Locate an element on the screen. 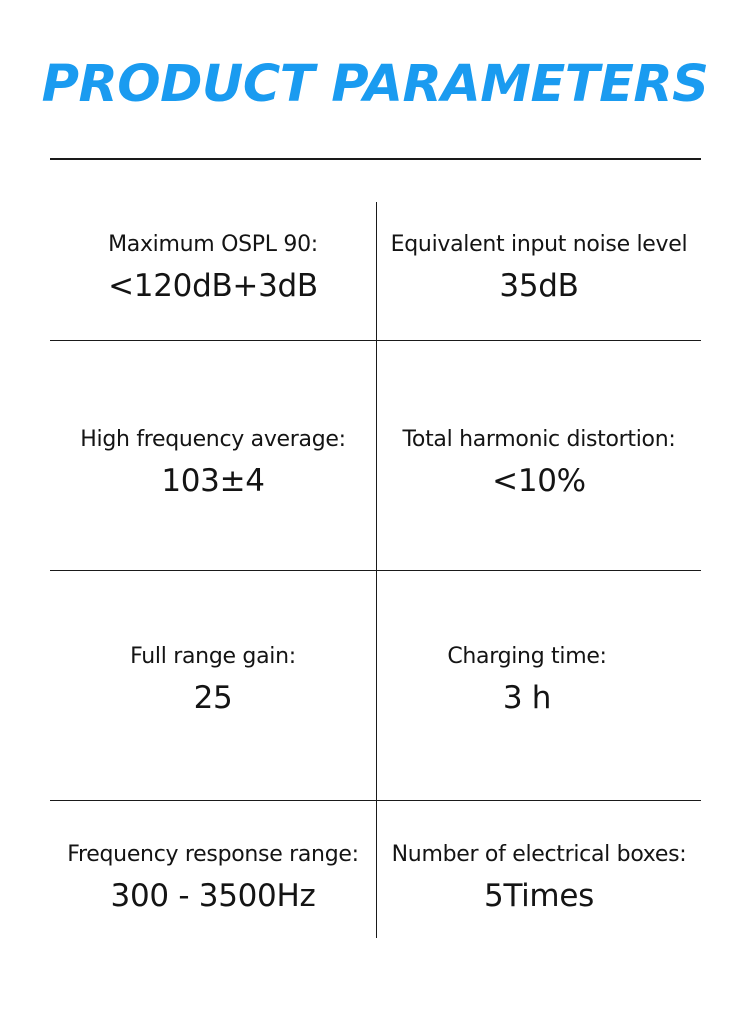 The image size is (750, 1019). param-value: <120dB+3dB is located at coordinates (213, 286).